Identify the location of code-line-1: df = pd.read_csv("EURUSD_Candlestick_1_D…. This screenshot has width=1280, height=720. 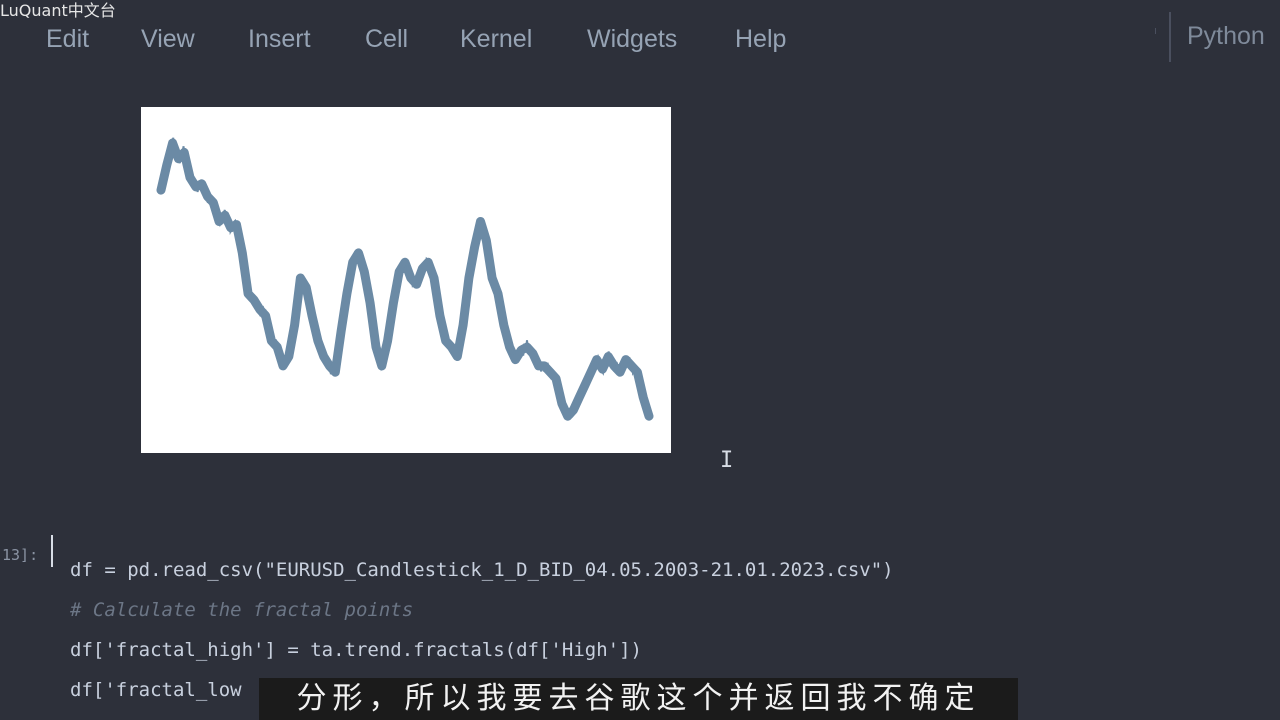
(482, 570).